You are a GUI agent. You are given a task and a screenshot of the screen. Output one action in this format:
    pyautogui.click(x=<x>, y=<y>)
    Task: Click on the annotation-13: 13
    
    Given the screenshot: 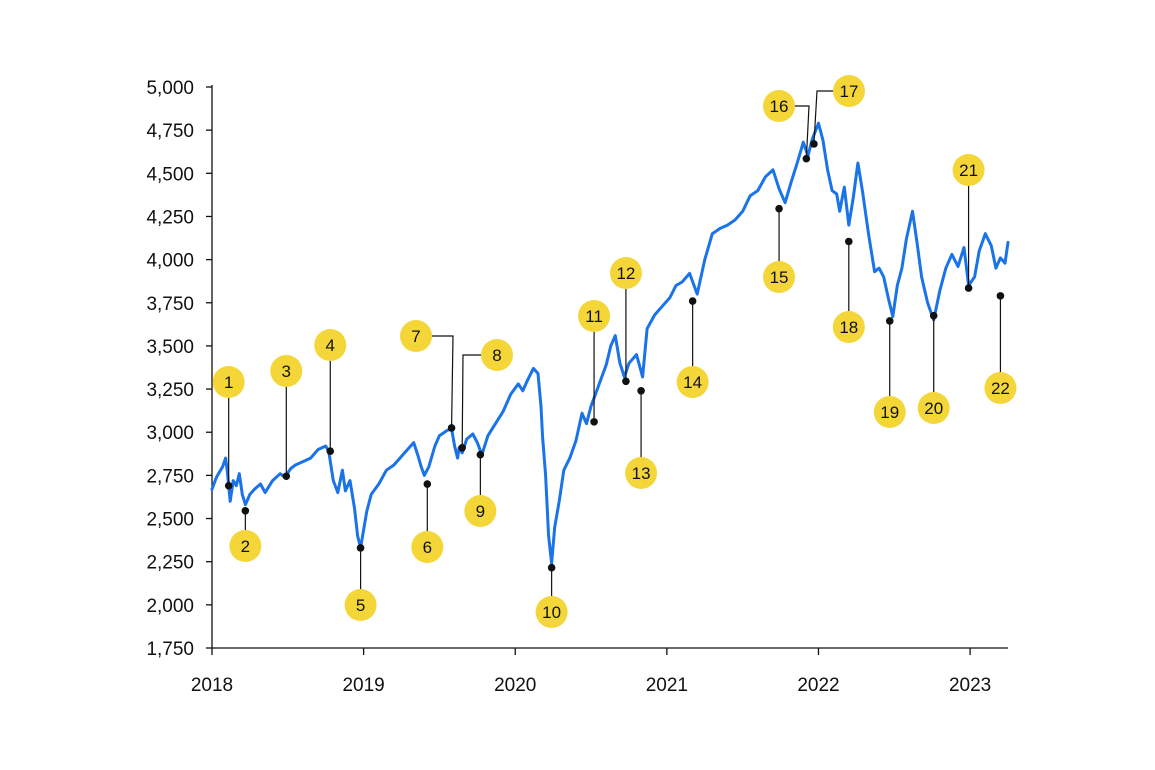 What is the action you would take?
    pyautogui.click(x=641, y=438)
    